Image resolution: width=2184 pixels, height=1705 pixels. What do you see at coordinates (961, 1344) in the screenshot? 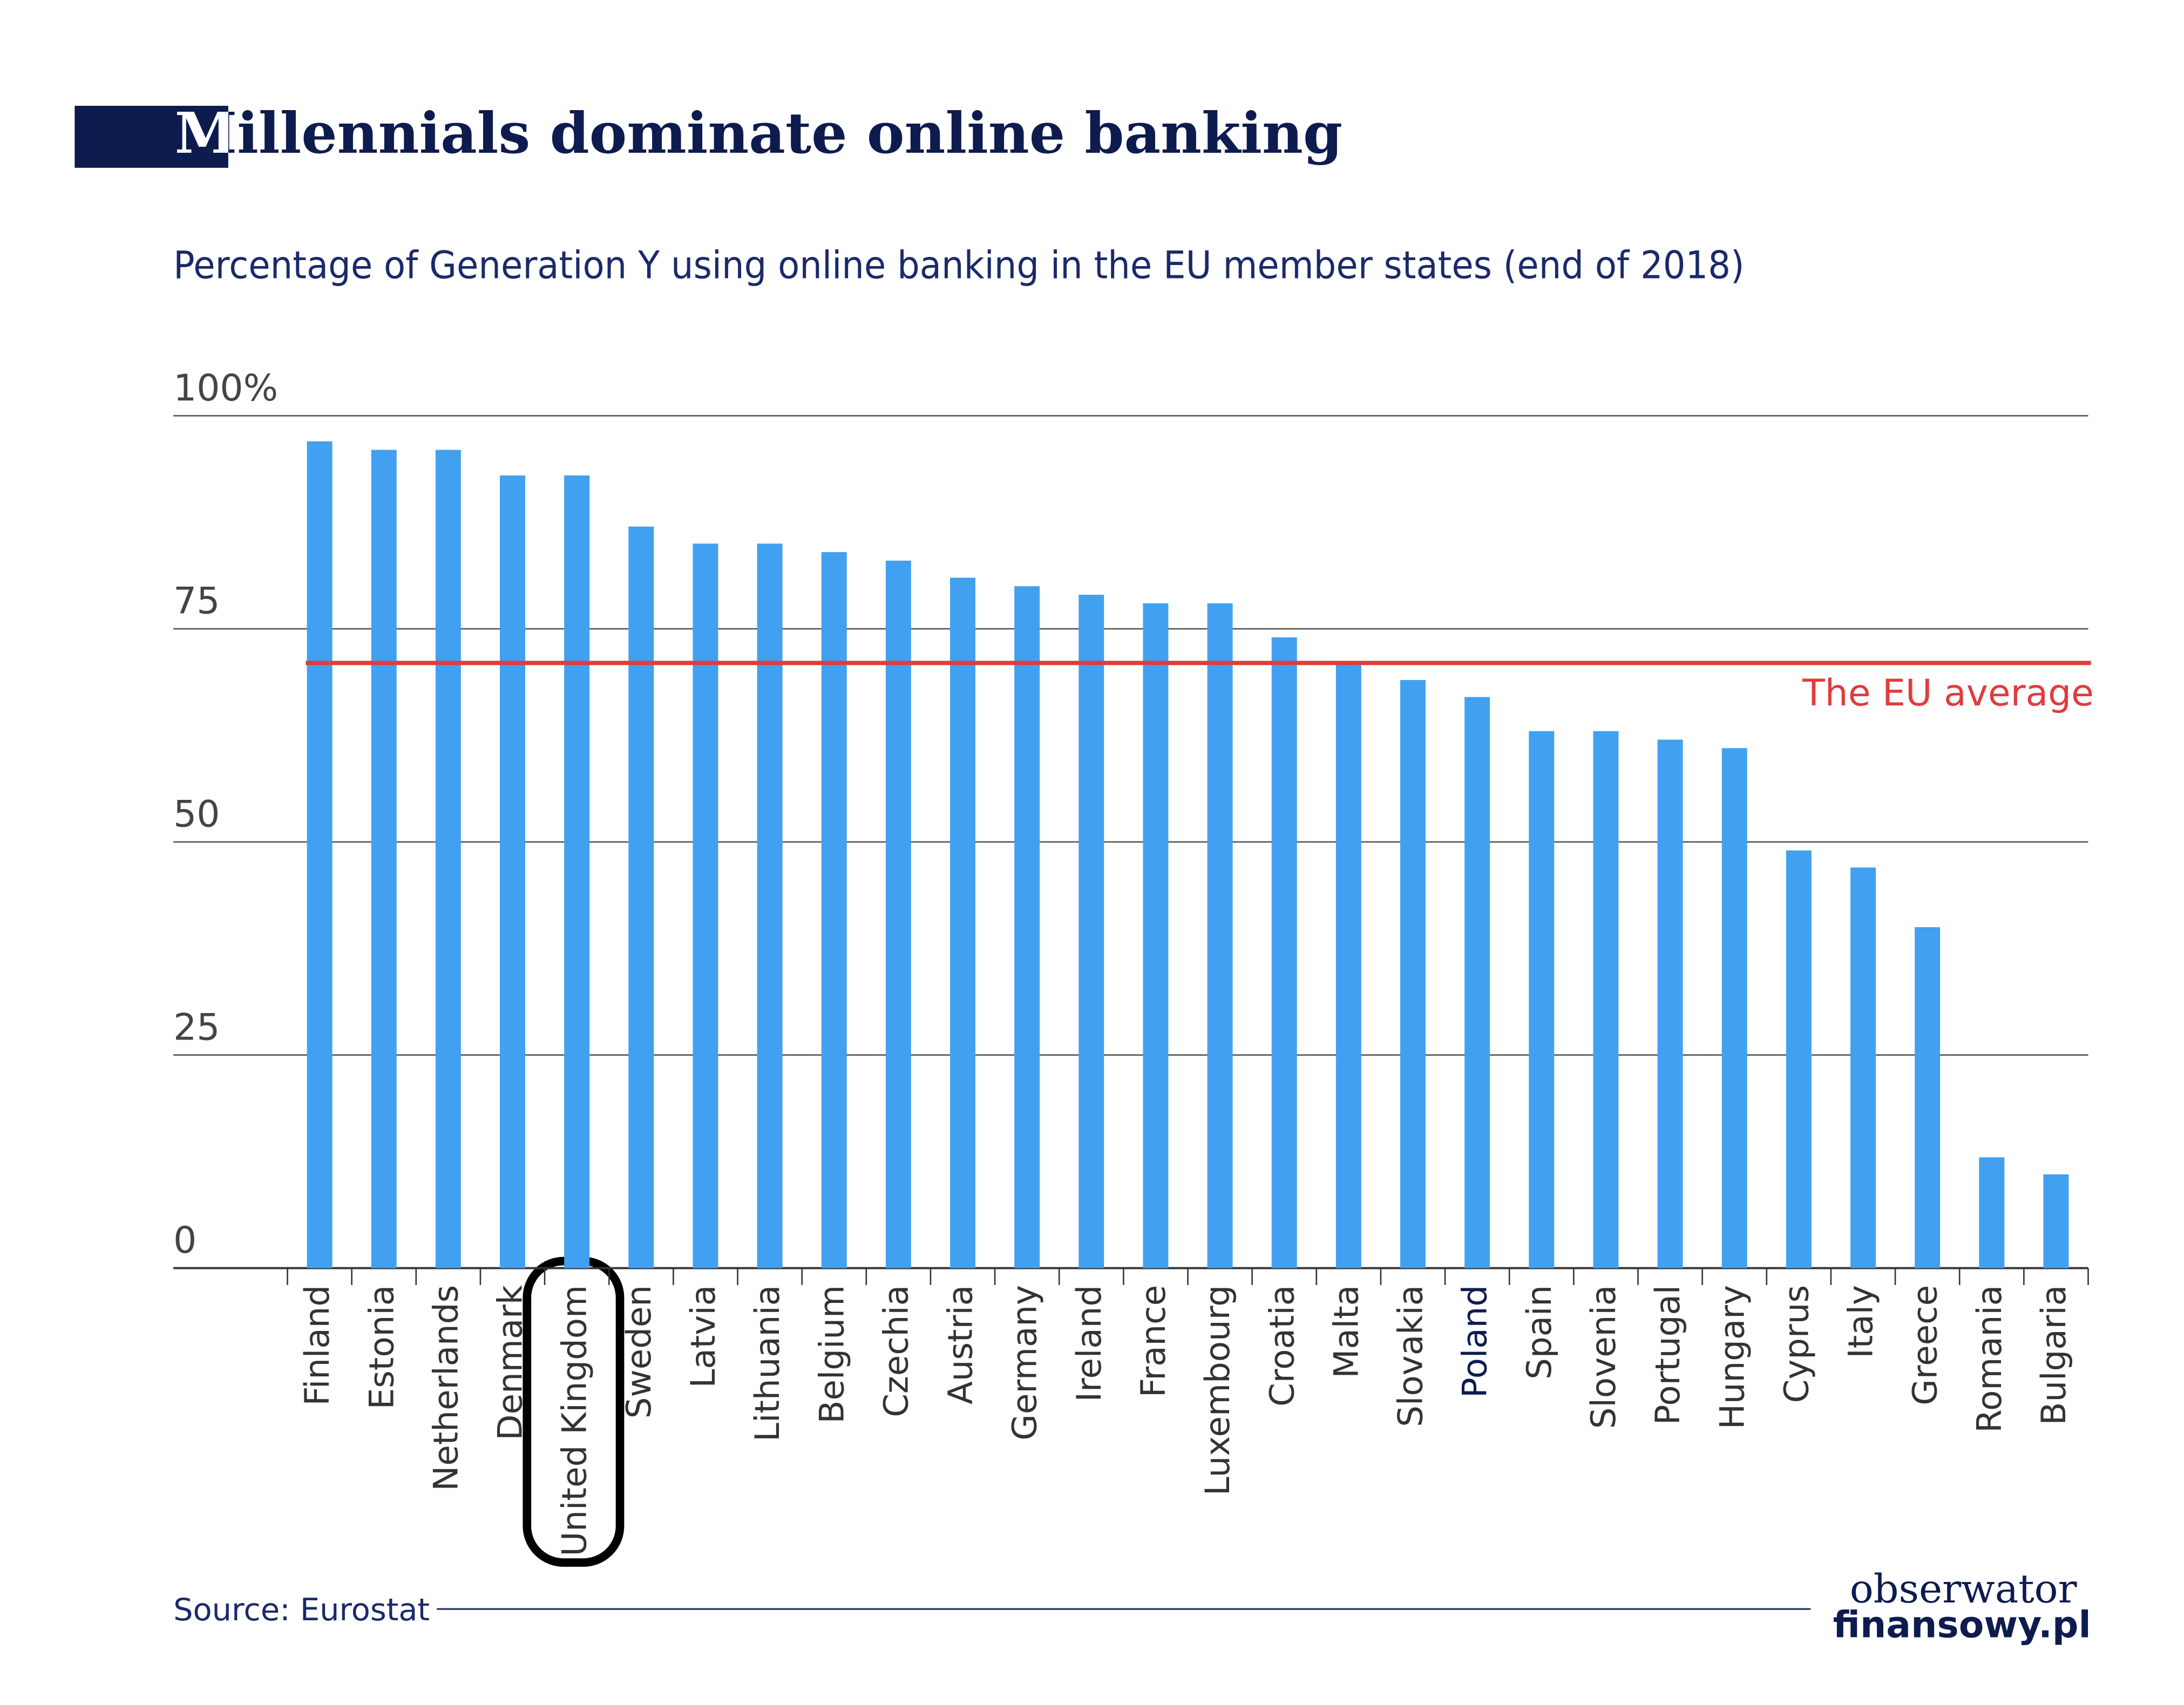
I see `x-tick-label: Austria` at bounding box center [961, 1344].